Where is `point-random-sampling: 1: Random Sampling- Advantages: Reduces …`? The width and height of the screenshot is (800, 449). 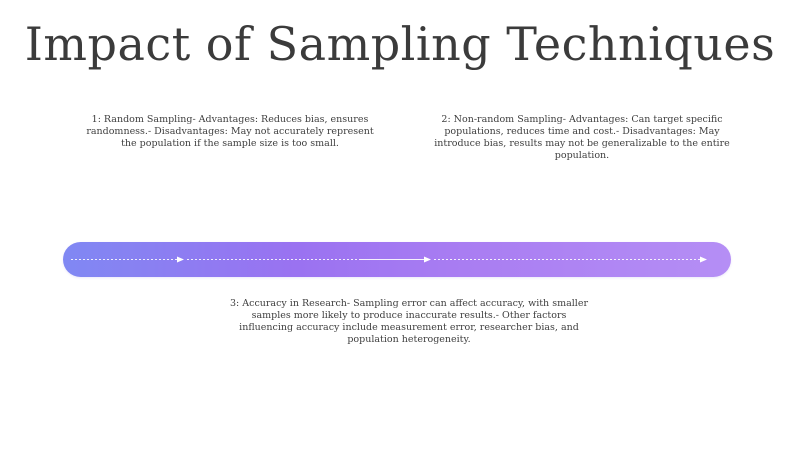 point-random-sampling: 1: Random Sampling- Advantages: Reduces … is located at coordinates (230, 131).